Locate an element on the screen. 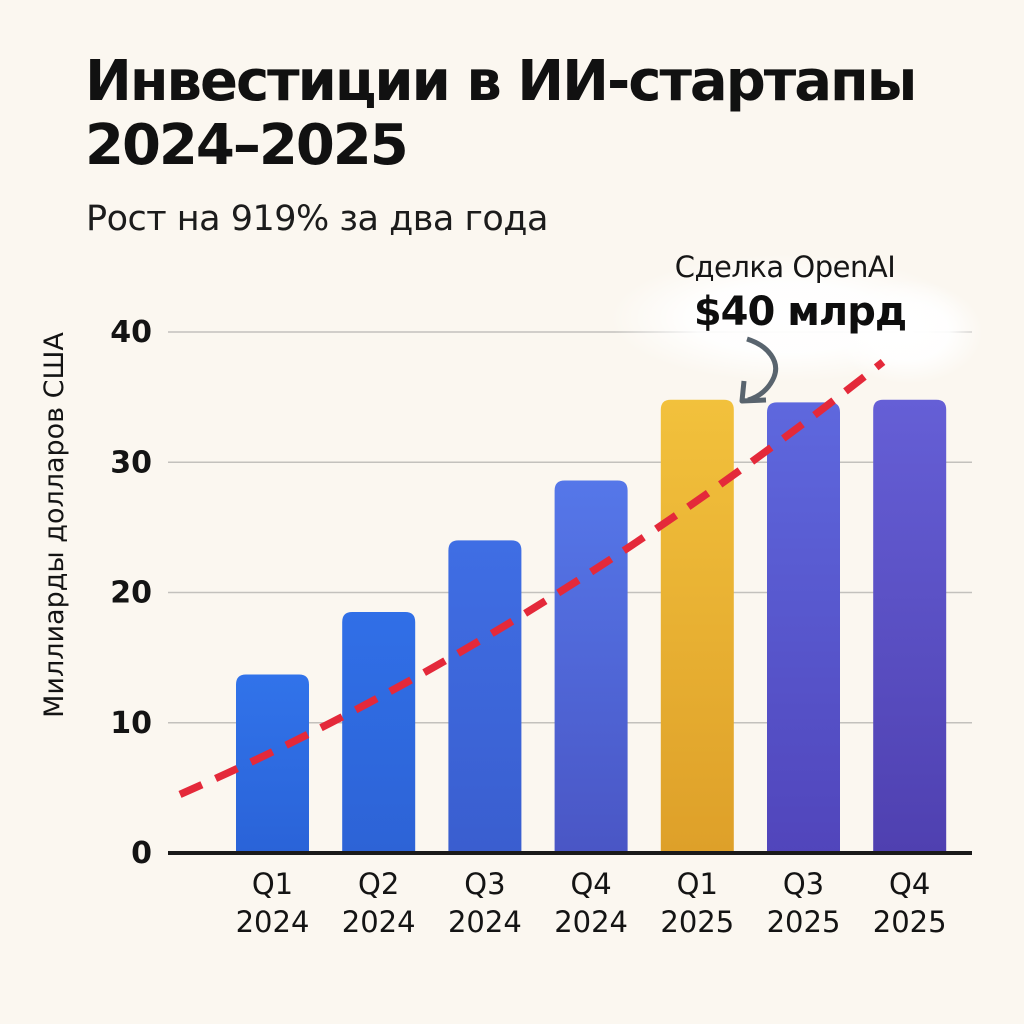 This screenshot has width=1024, height=1024. x-label-quarter: Q2 is located at coordinates (378, 884).